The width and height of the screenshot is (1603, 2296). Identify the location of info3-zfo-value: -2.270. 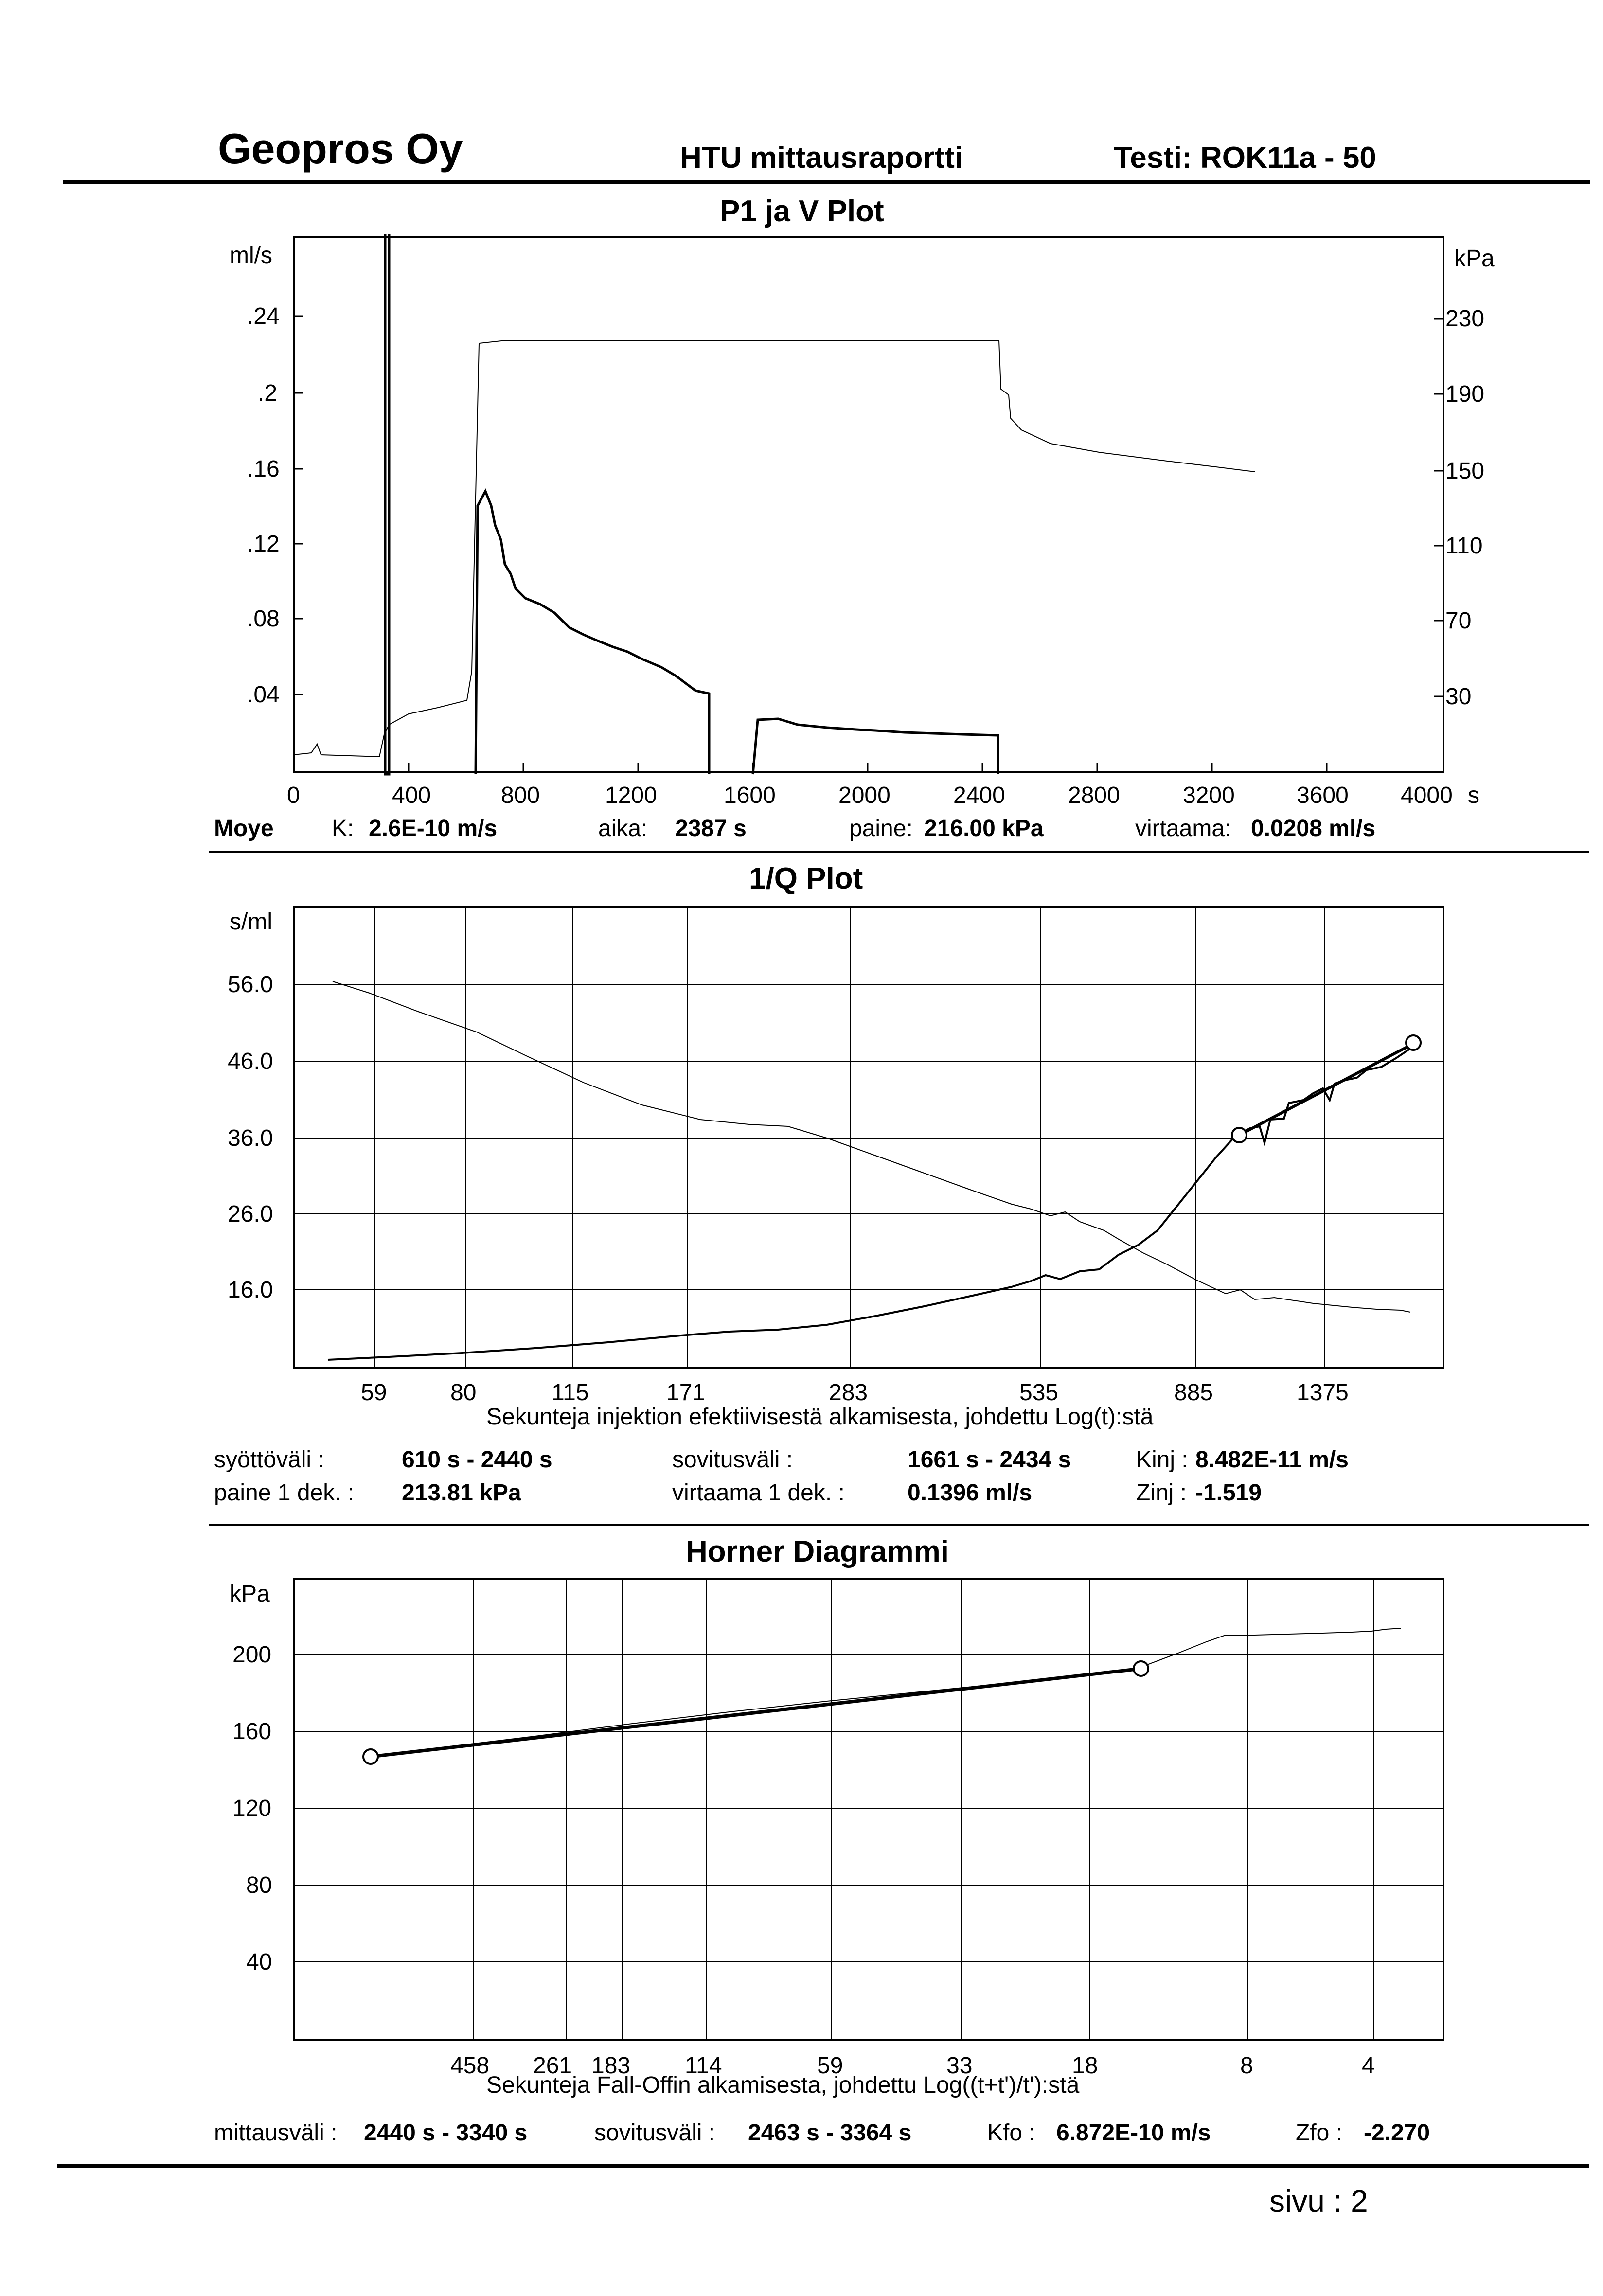
(1397, 2133).